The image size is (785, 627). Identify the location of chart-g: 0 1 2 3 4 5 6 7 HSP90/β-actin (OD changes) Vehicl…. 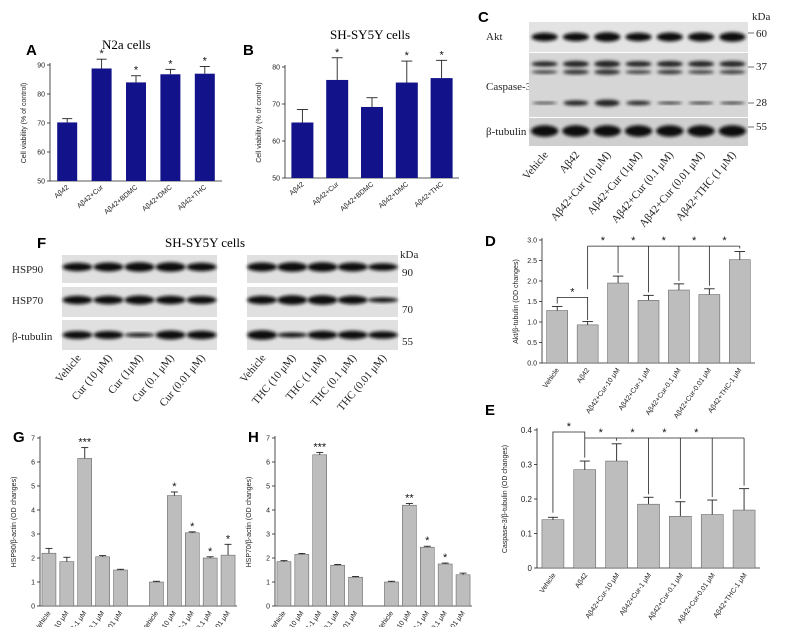
(124, 531).